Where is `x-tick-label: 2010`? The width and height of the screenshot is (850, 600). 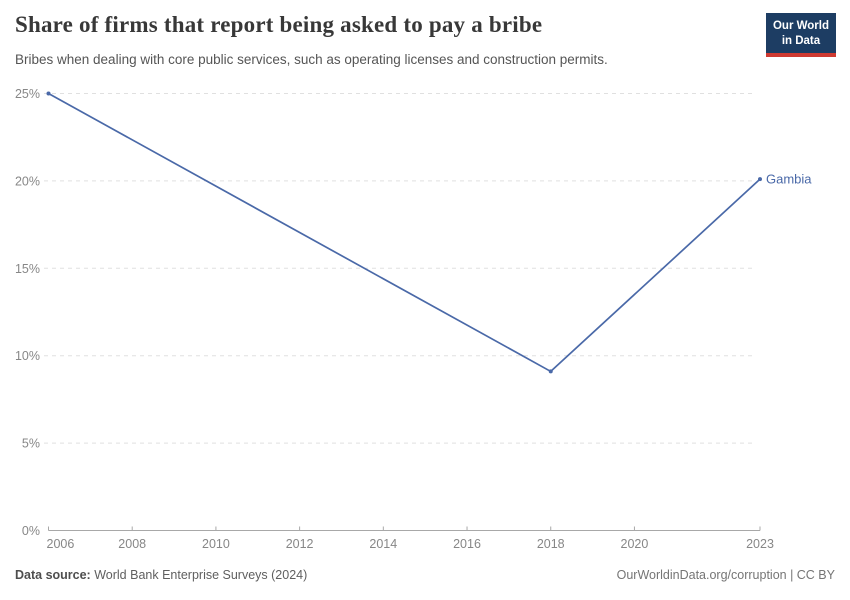
x-tick-label: 2010 is located at coordinates (216, 544).